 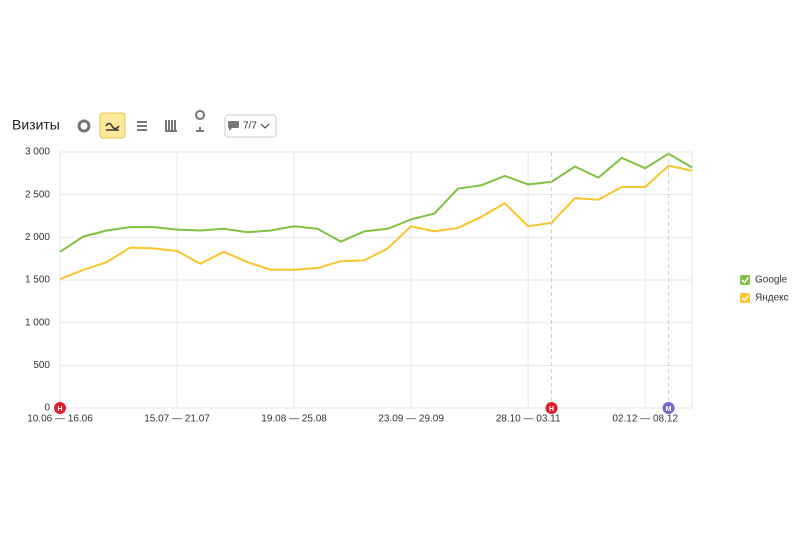 I want to click on x-tick-label: 10.06 — 16.06, so click(x=60, y=419).